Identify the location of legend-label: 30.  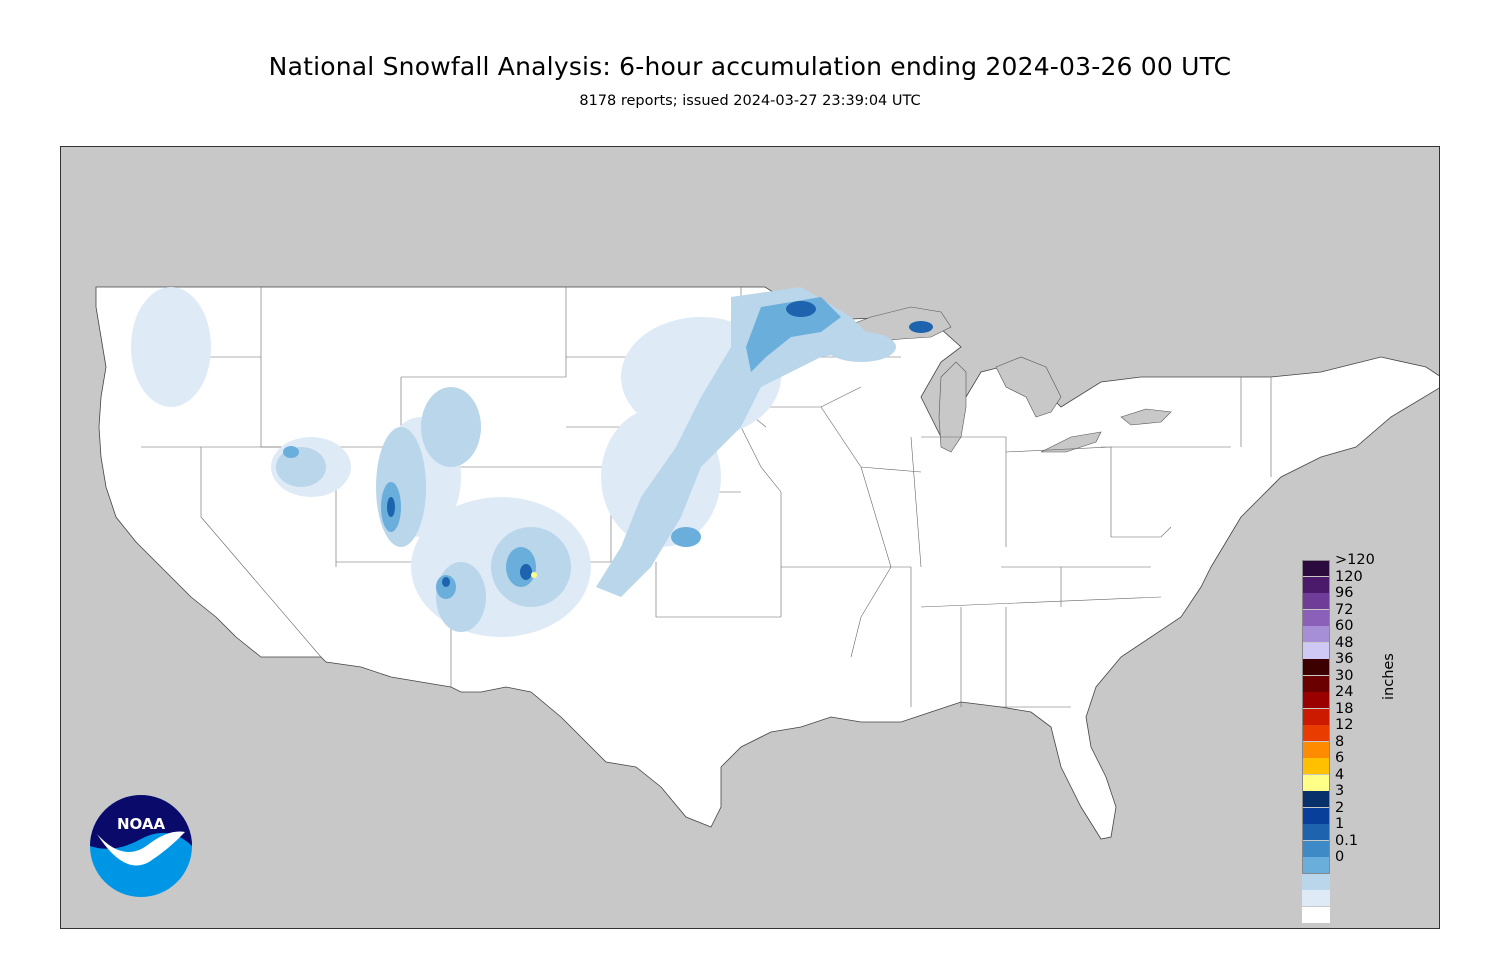
(1344, 675).